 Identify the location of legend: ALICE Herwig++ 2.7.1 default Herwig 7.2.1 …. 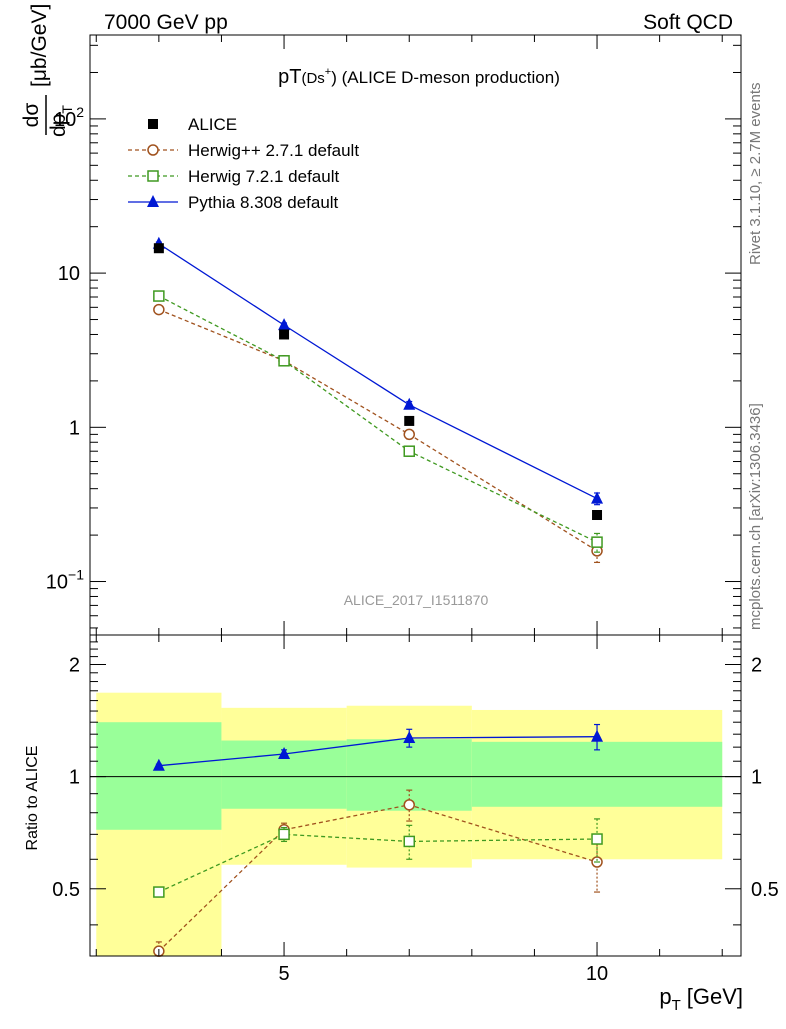
(243, 163).